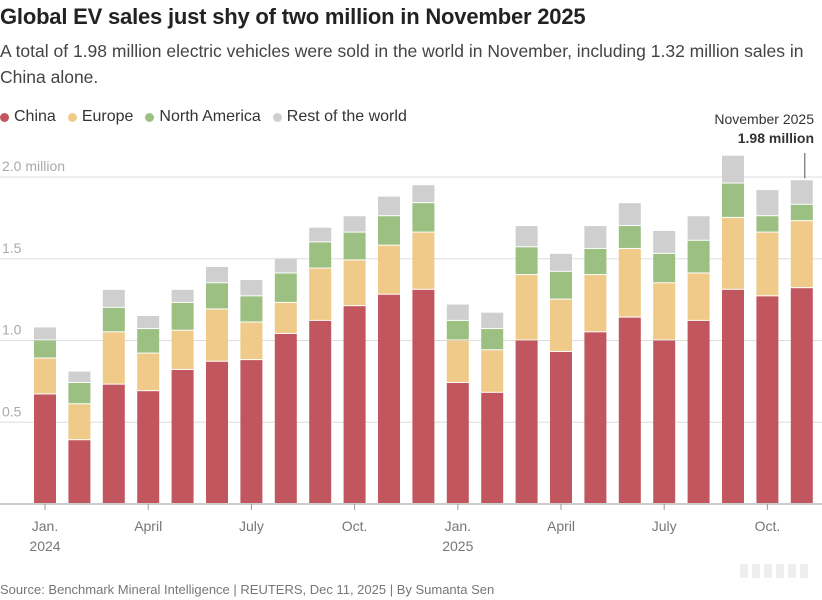  Describe the element at coordinates (775, 138) in the screenshot. I see `annotation-value: 1.98 million` at that location.